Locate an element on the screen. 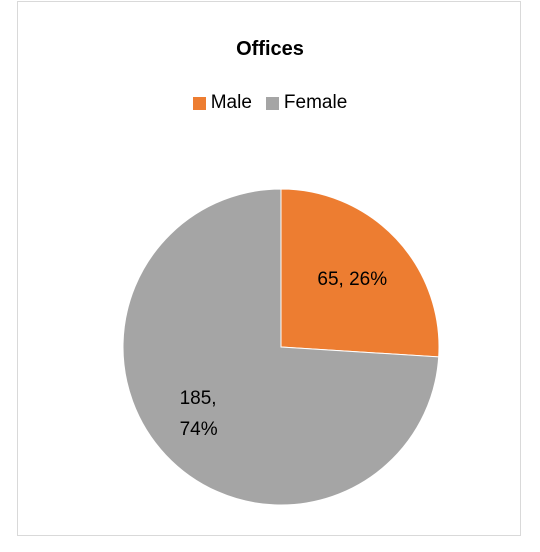  pie-slice is located at coordinates (360, 273).